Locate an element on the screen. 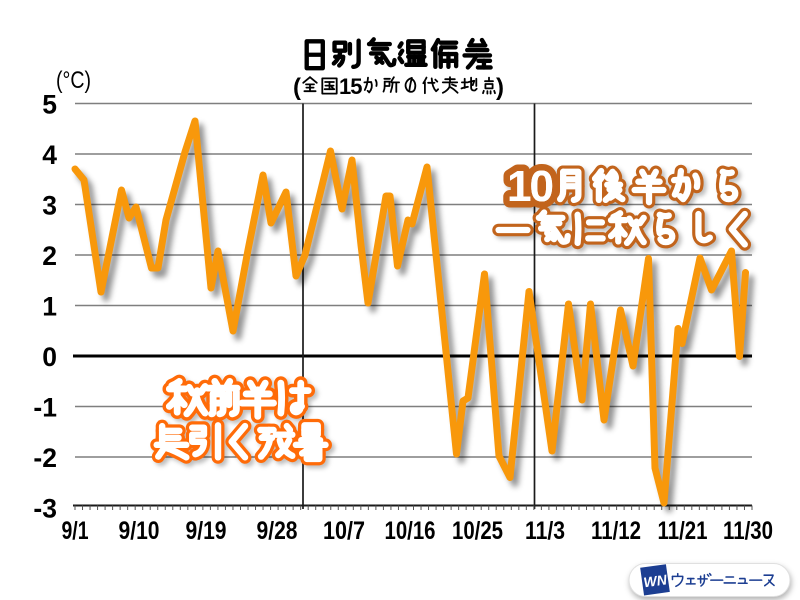  svg-text: -1 is located at coordinates (45, 408).